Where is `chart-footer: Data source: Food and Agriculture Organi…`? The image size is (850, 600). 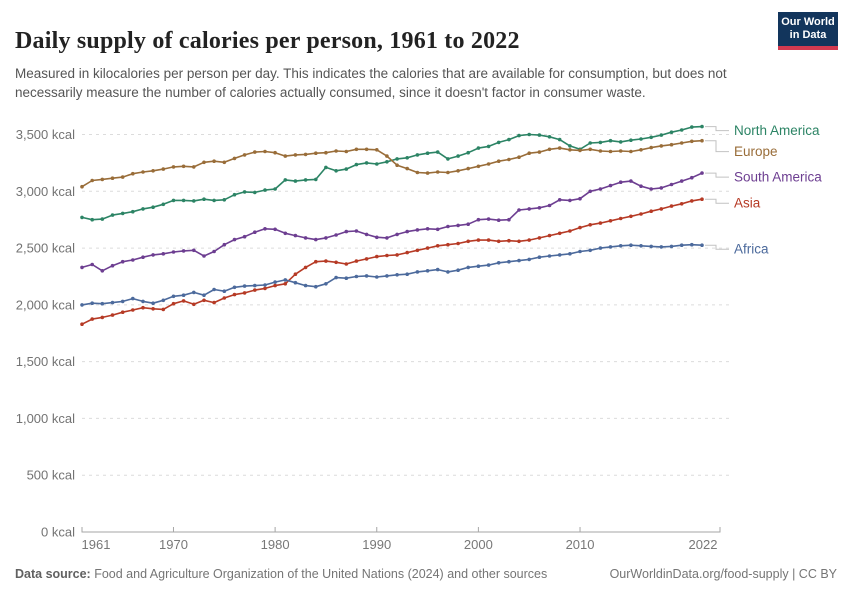
chart-footer: Data source: Food and Agriculture Organi… is located at coordinates (426, 574).